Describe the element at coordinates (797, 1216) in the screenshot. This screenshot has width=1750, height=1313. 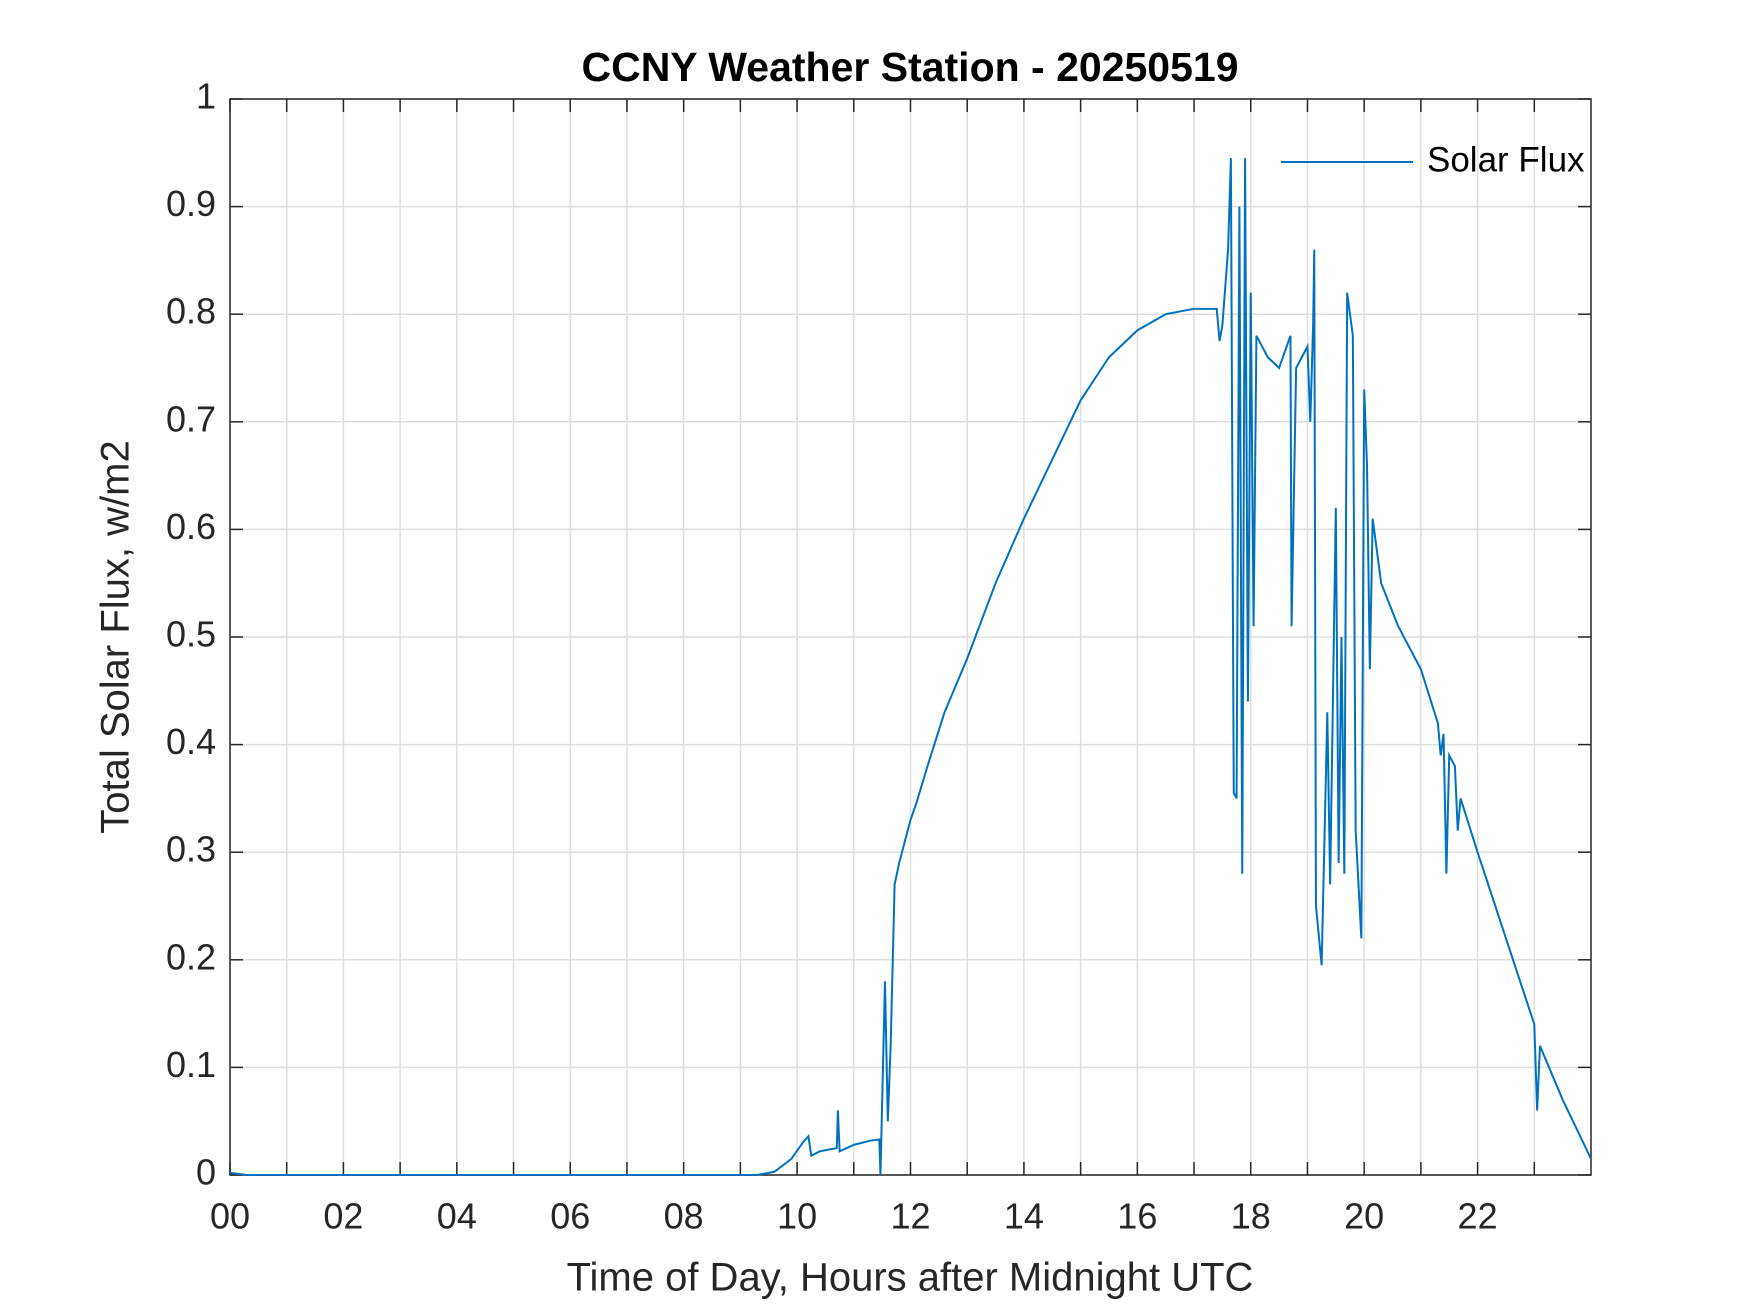
I see `x-tick-label: 10` at that location.